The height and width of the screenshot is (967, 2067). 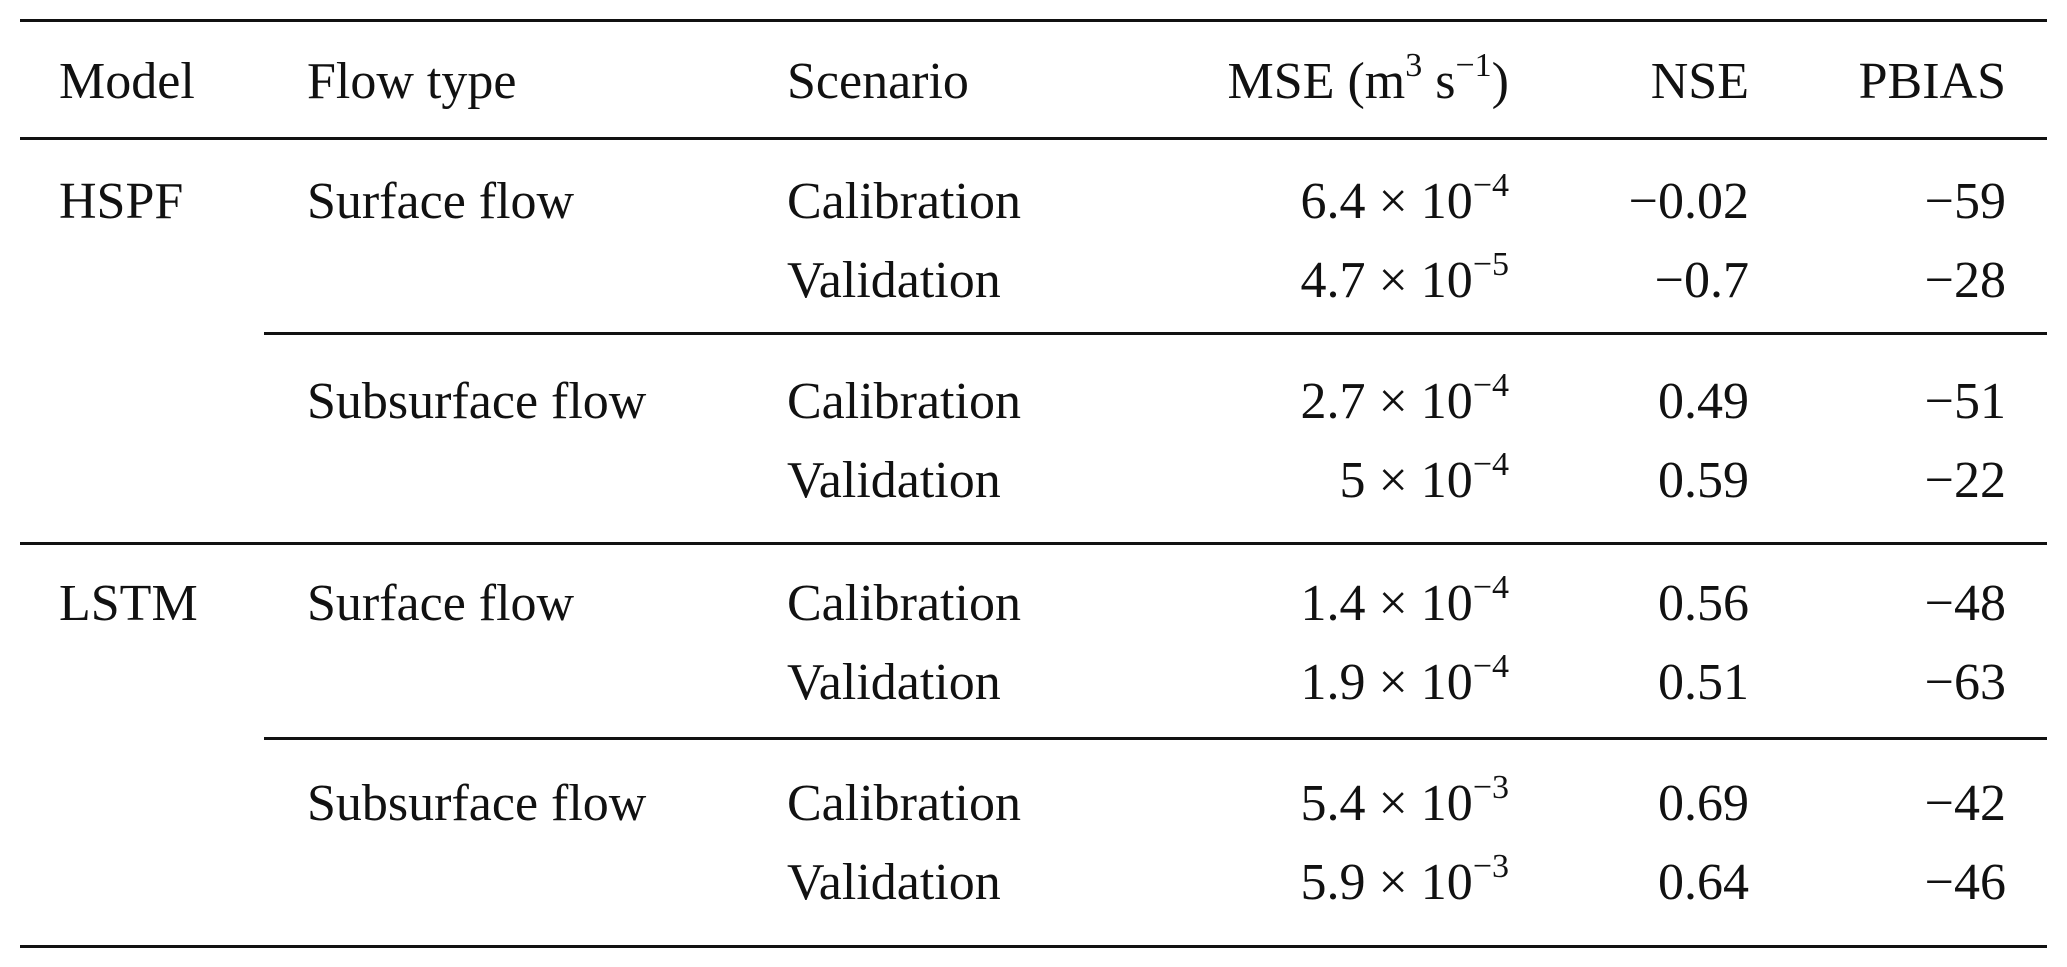 I want to click on mse-mantissa: 4.7 × 10, so click(x=1386, y=280).